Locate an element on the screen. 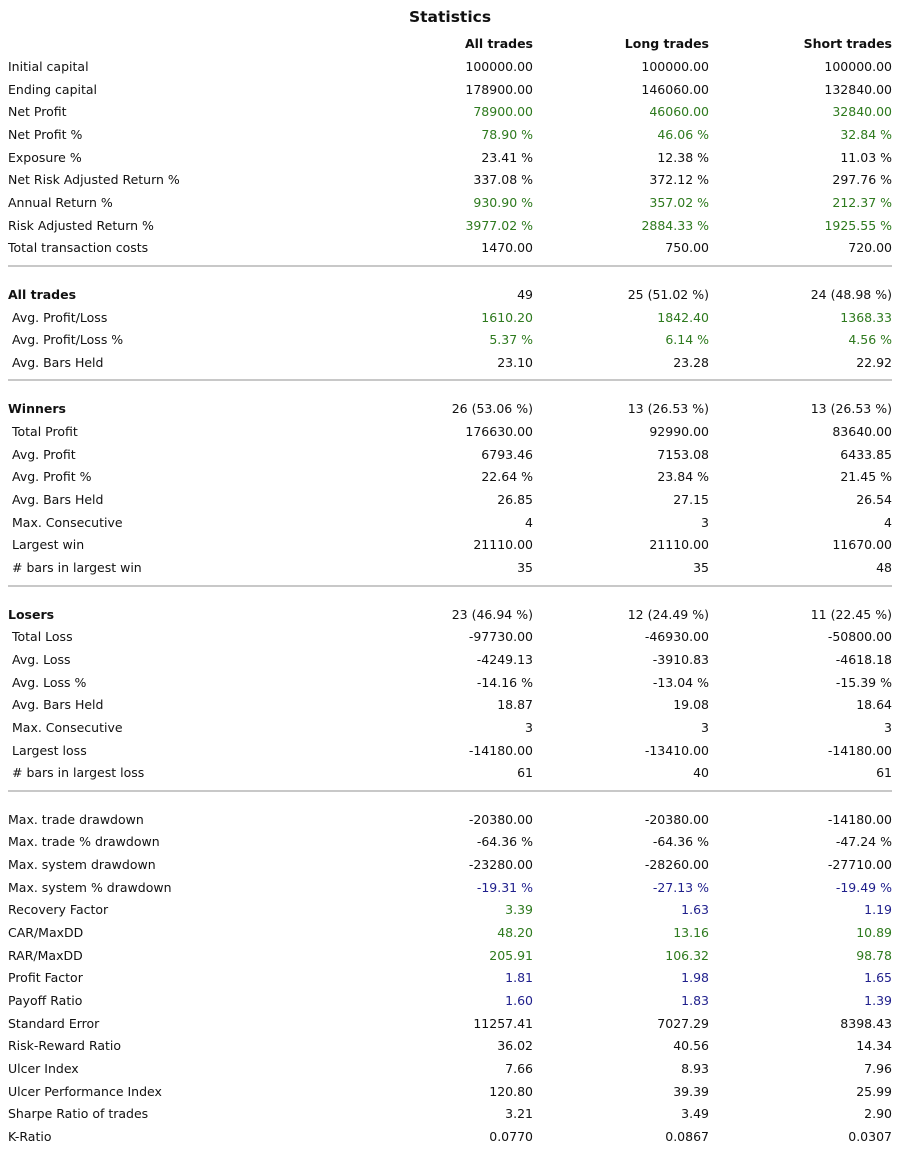  long-trades-value: -64.36 % is located at coordinates (680, 841).